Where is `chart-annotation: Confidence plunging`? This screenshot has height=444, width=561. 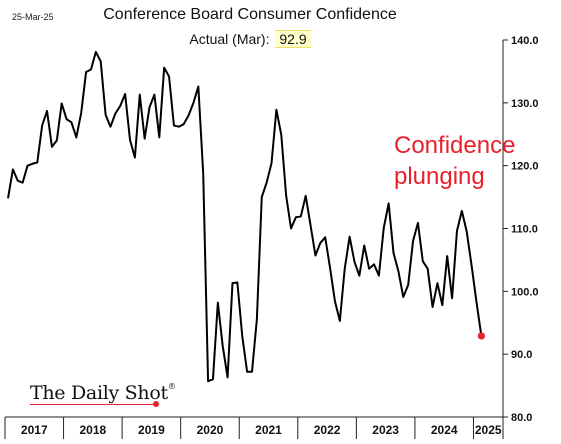
chart-annotation: Confidence plunging is located at coordinates (455, 161).